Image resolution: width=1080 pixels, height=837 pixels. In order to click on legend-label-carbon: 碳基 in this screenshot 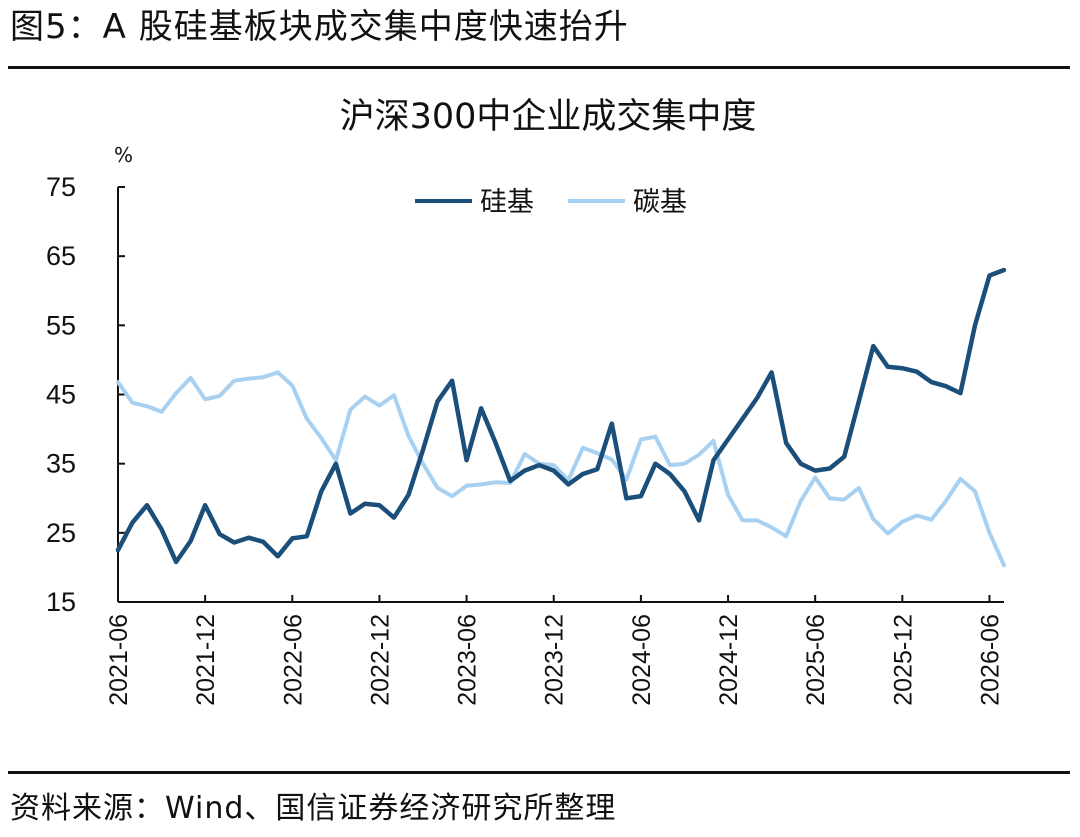, I will do `click(660, 202)`.